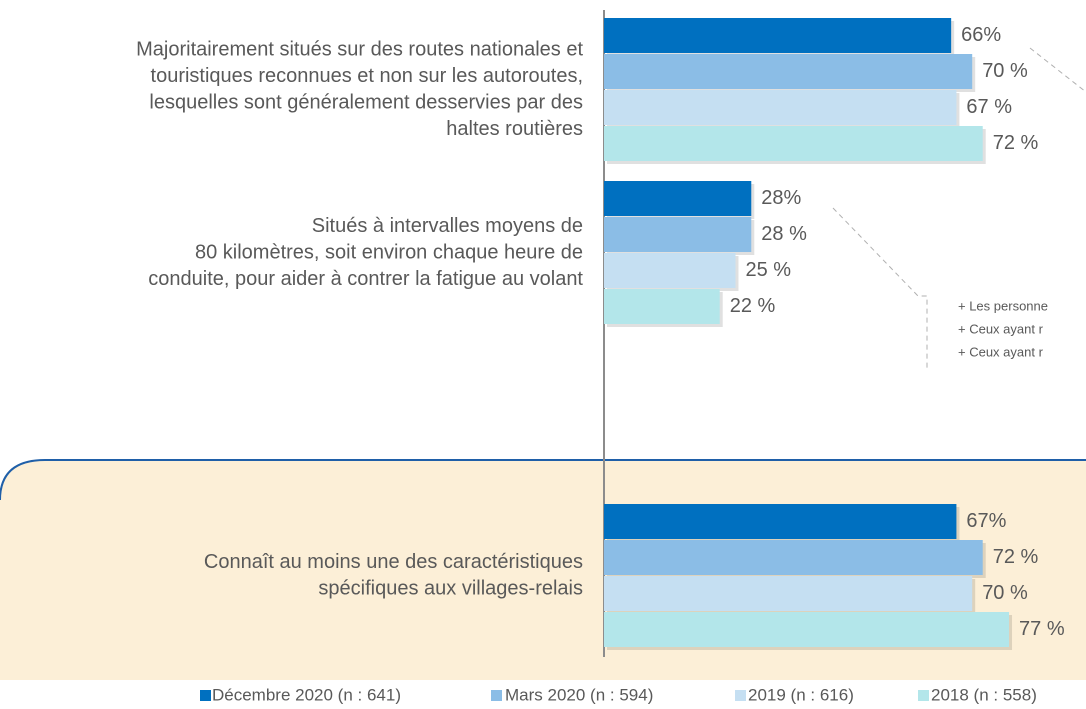 The height and width of the screenshot is (709, 1086). What do you see at coordinates (784, 234) in the screenshot?
I see `value-label: 28 %` at bounding box center [784, 234].